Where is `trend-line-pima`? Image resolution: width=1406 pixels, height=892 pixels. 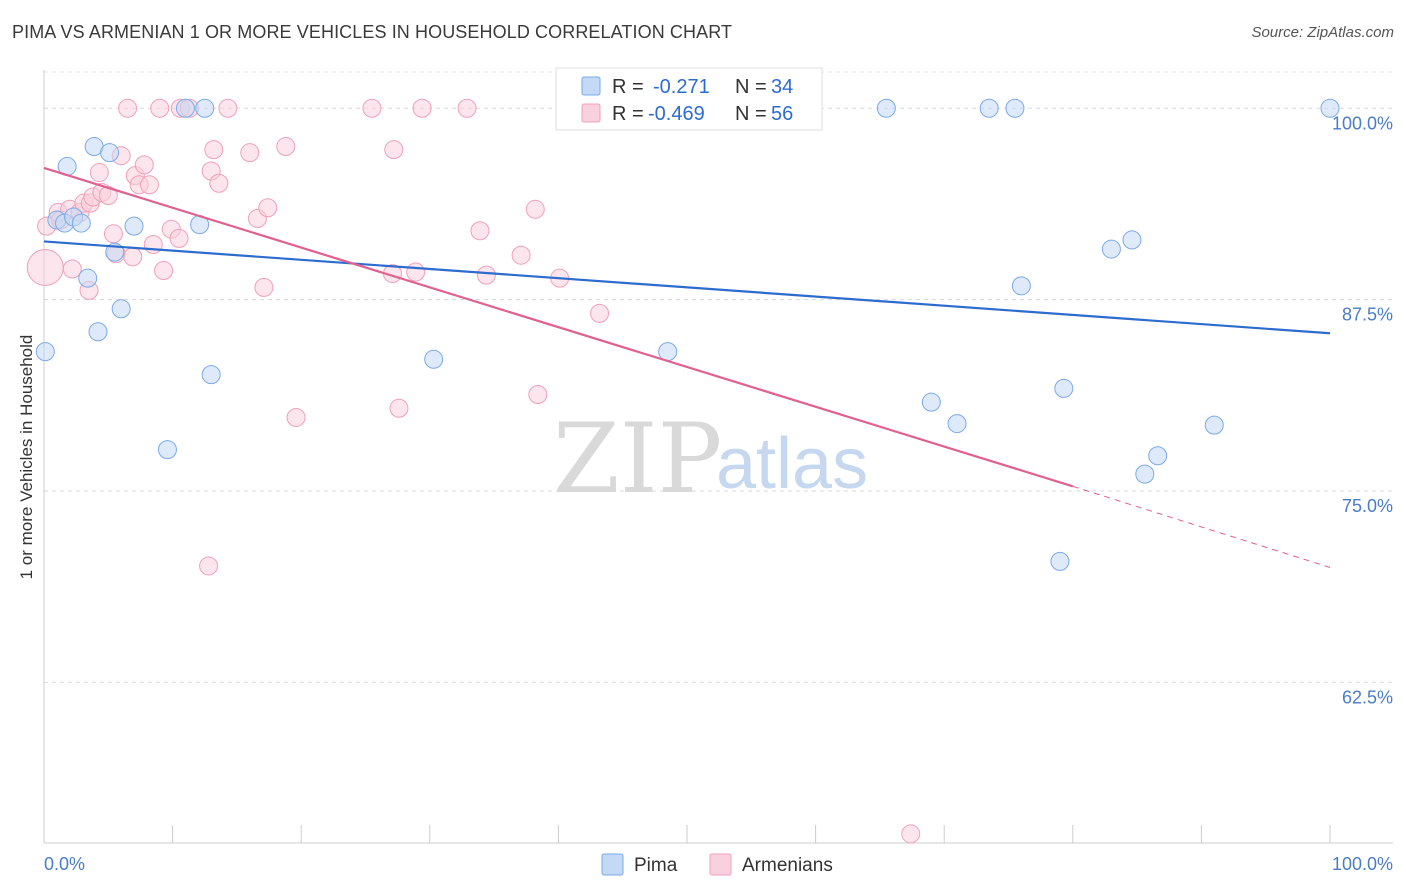
trend-line-pima is located at coordinates (687, 287).